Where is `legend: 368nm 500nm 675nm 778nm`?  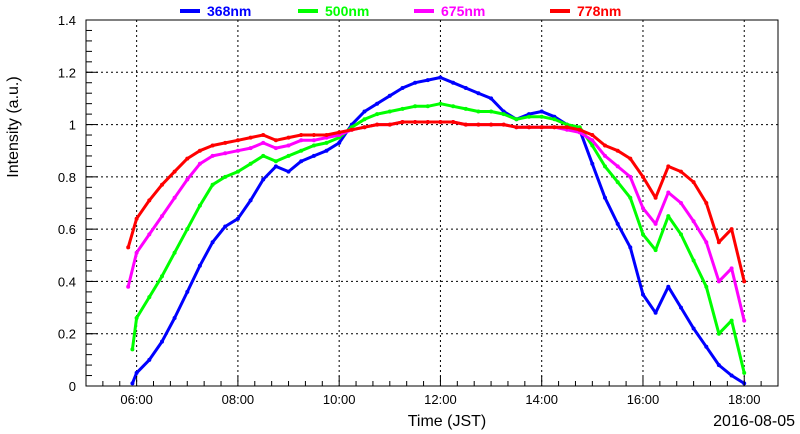 legend: 368nm 500nm 675nm 778nm is located at coordinates (400, 11).